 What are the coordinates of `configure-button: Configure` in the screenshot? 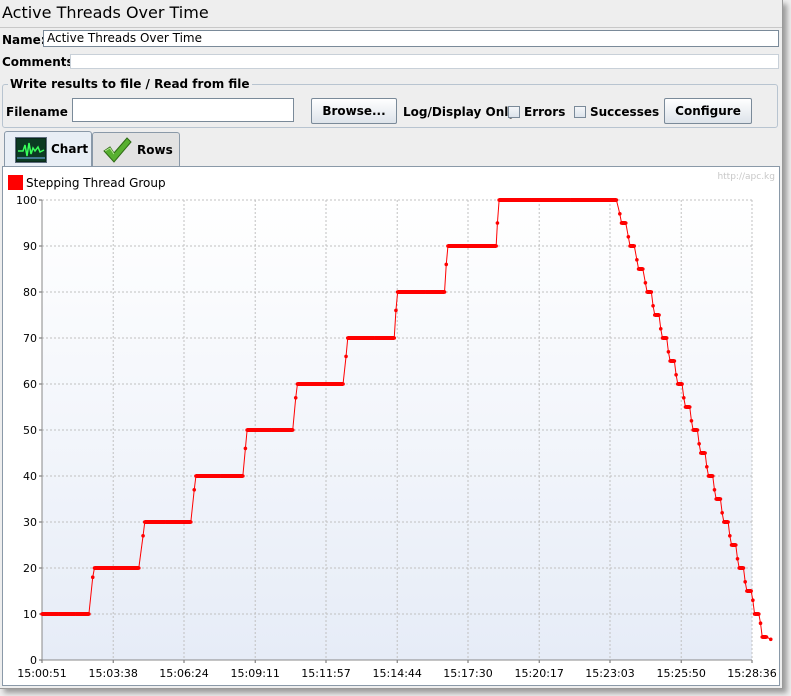 It's located at (708, 111).